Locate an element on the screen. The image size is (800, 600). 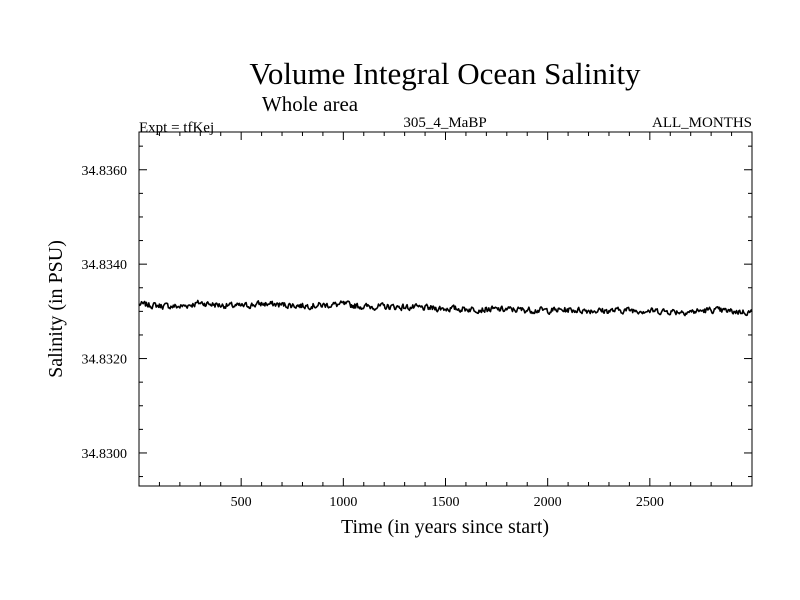
salinity-series-line is located at coordinates (445, 308).